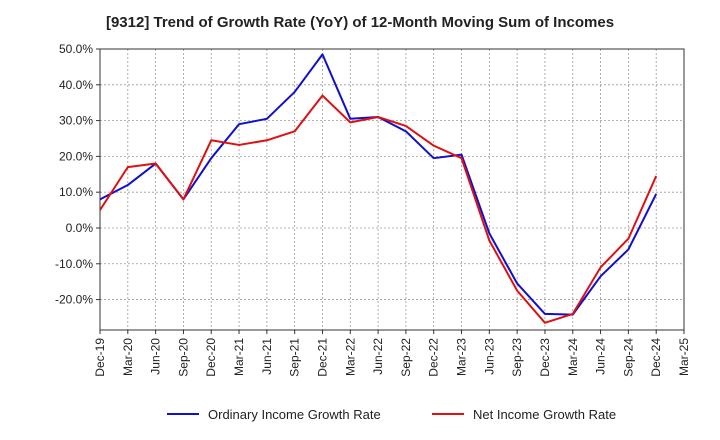 Image resolution: width=720 pixels, height=440 pixels. I want to click on x-tick-label: Mar-20, so click(128, 357).